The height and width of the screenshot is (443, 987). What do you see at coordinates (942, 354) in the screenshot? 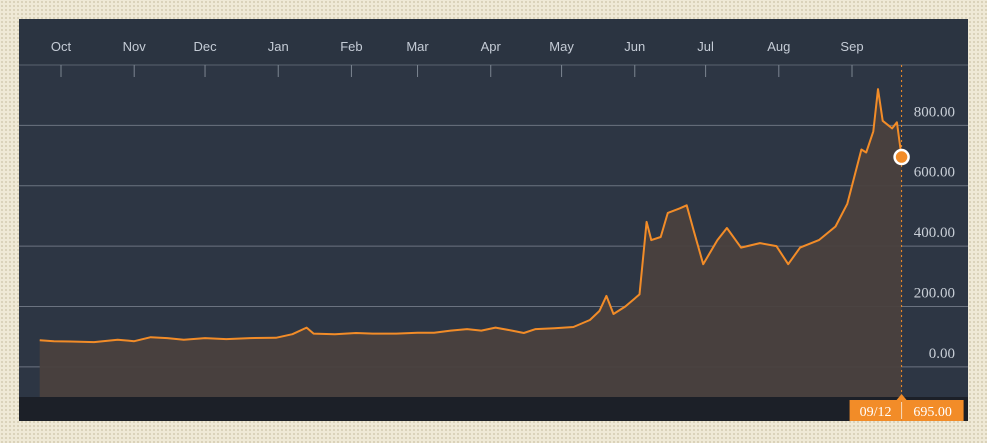
I see `y-tick-label: 0.00` at bounding box center [942, 354].